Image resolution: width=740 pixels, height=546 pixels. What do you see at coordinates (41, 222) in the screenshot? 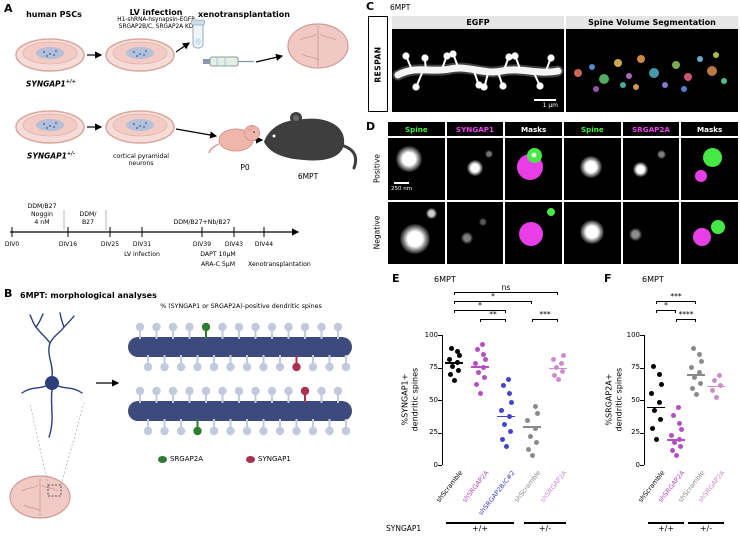
I see `phase1-line3: 4 nM` at bounding box center [41, 222].